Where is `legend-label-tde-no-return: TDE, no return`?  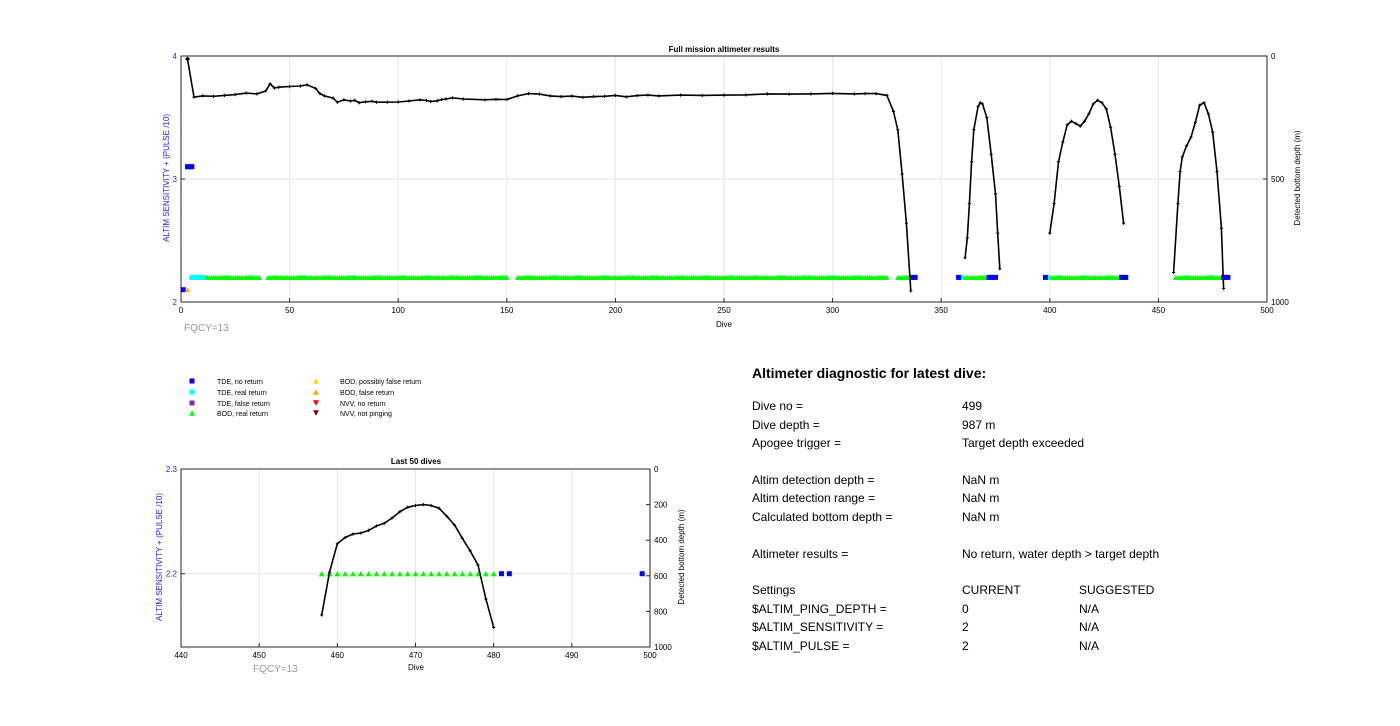 legend-label-tde-no-return: TDE, no return is located at coordinates (240, 382).